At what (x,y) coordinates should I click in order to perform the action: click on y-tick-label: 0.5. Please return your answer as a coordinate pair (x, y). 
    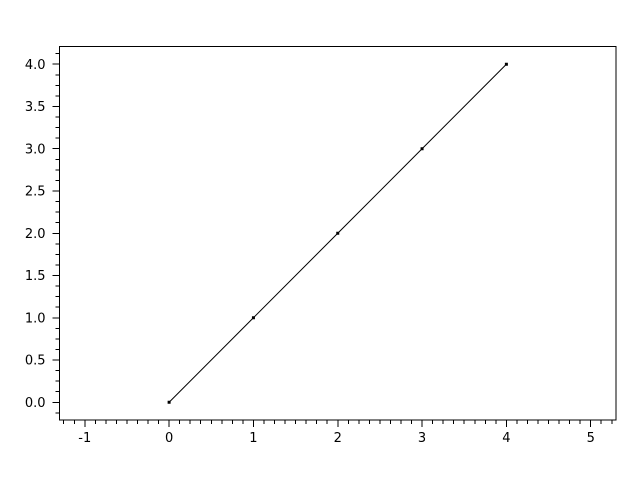
    Looking at the image, I should click on (35, 361).